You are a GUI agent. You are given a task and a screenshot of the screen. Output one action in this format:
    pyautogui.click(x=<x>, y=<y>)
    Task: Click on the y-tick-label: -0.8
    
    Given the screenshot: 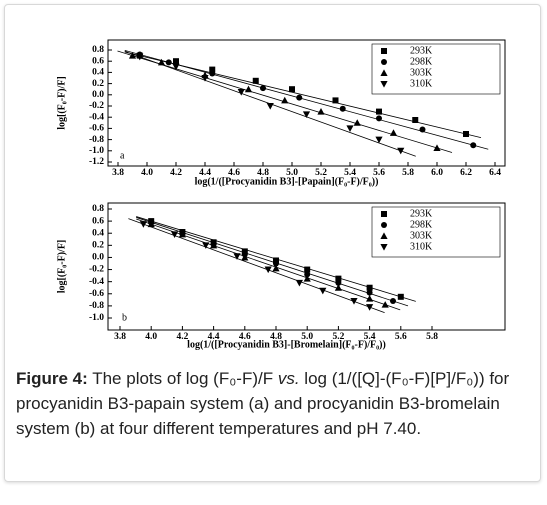 What is the action you would take?
    pyautogui.click(x=96, y=140)
    